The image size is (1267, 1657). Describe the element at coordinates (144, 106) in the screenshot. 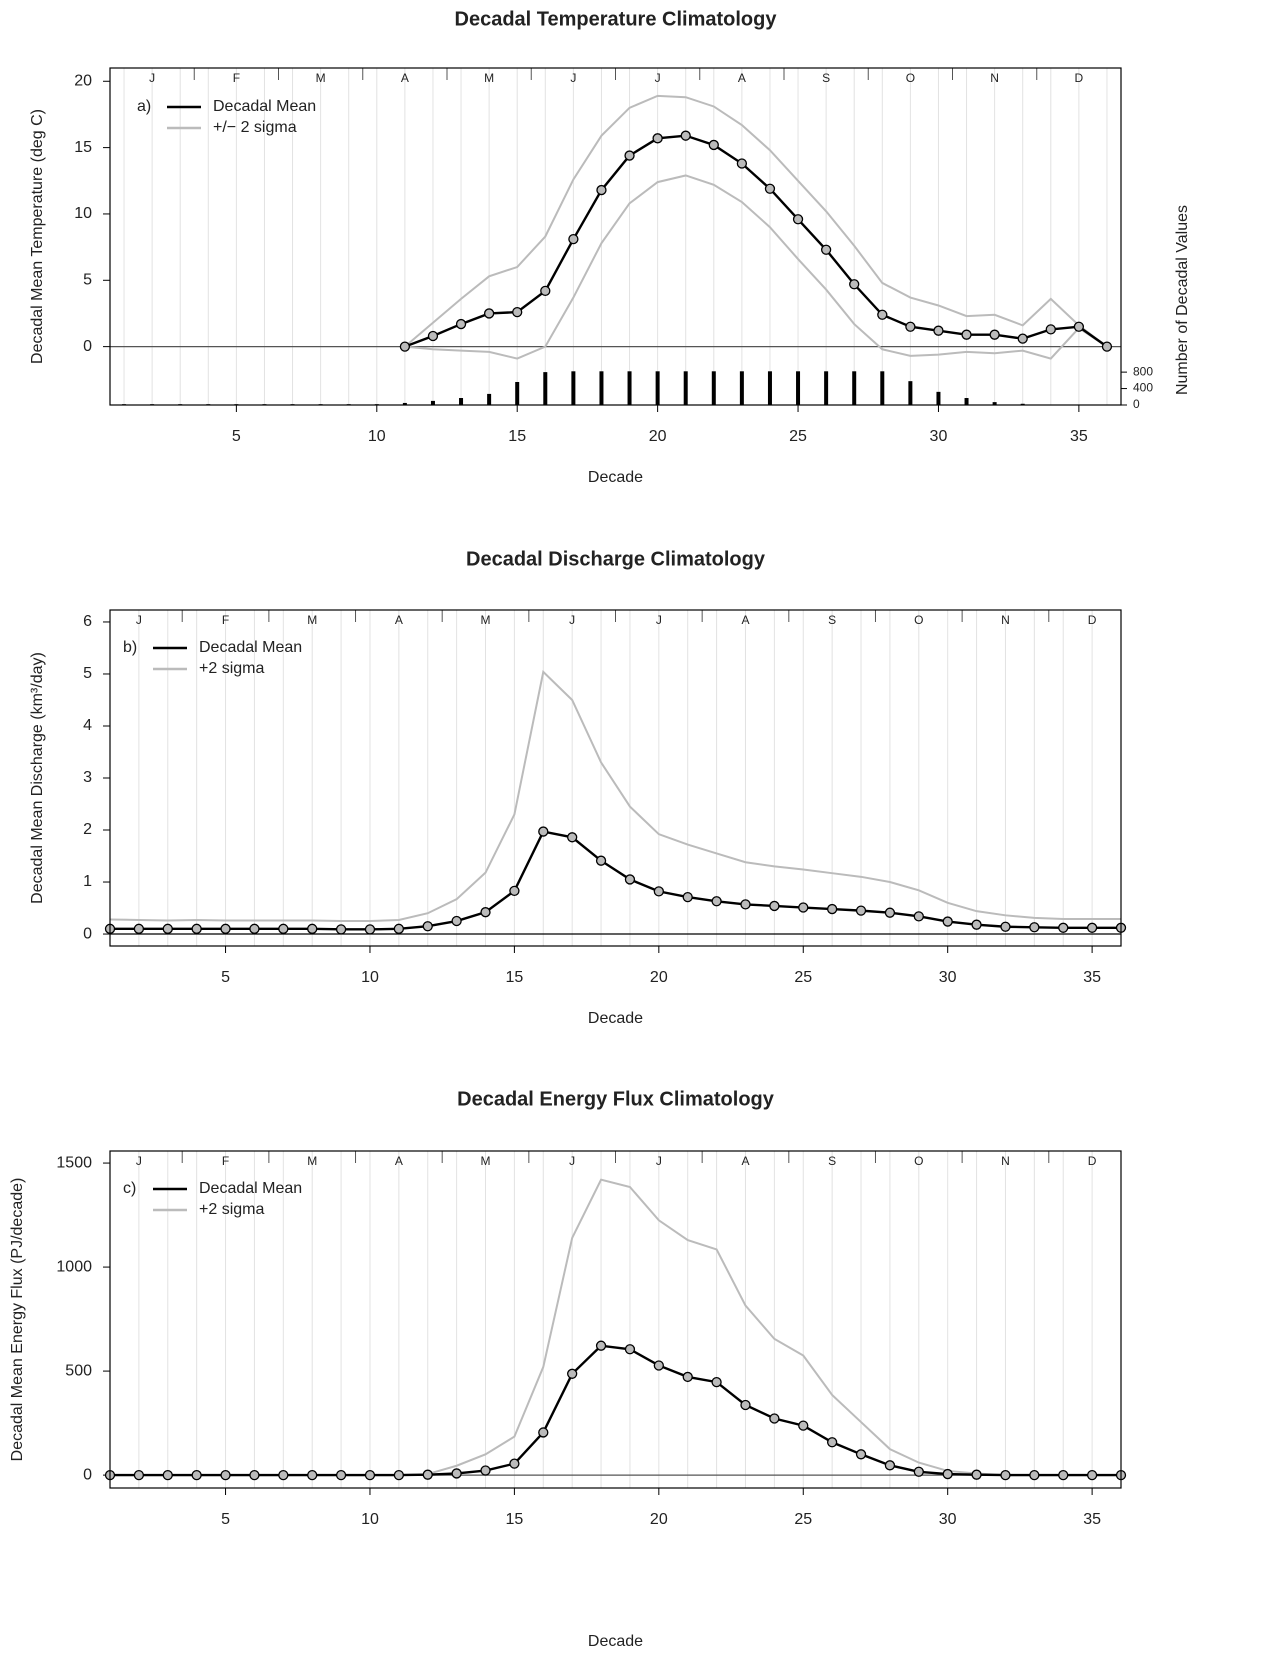

I see `panel-label: a)` at that location.